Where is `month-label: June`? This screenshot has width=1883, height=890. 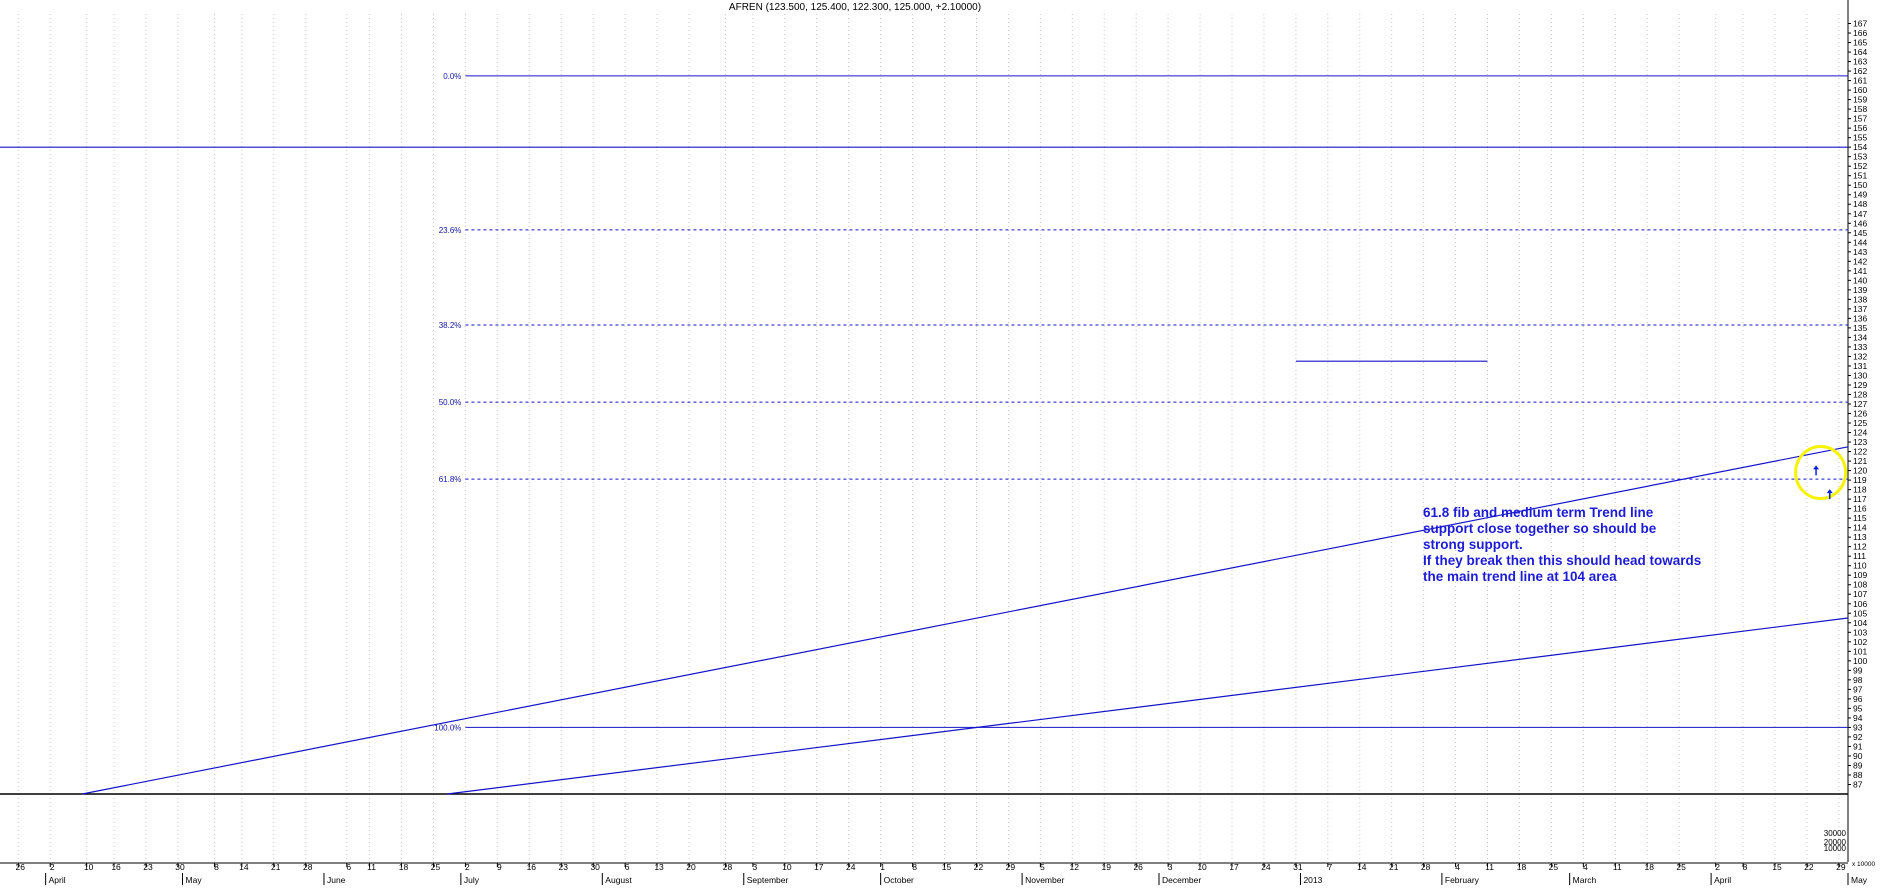
month-label: June is located at coordinates (336, 880).